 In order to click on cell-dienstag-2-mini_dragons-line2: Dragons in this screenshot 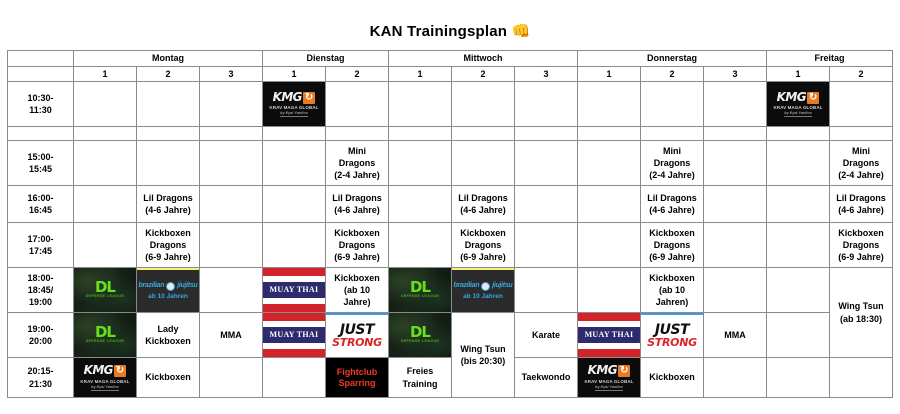, I will do `click(357, 162)`.